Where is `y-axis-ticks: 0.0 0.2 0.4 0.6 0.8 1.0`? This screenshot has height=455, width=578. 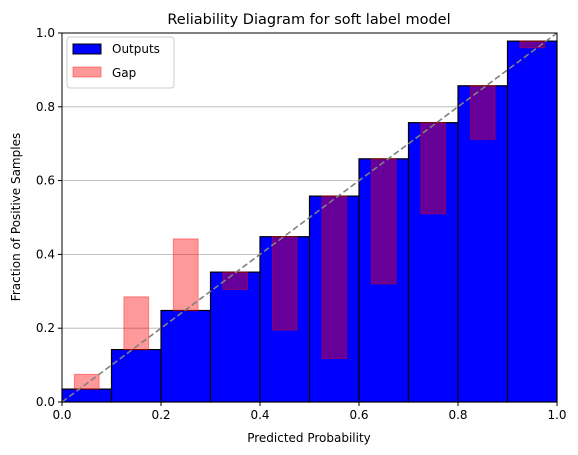
y-axis-ticks: 0.0 0.2 0.4 0.6 0.8 1.0 is located at coordinates (49, 217).